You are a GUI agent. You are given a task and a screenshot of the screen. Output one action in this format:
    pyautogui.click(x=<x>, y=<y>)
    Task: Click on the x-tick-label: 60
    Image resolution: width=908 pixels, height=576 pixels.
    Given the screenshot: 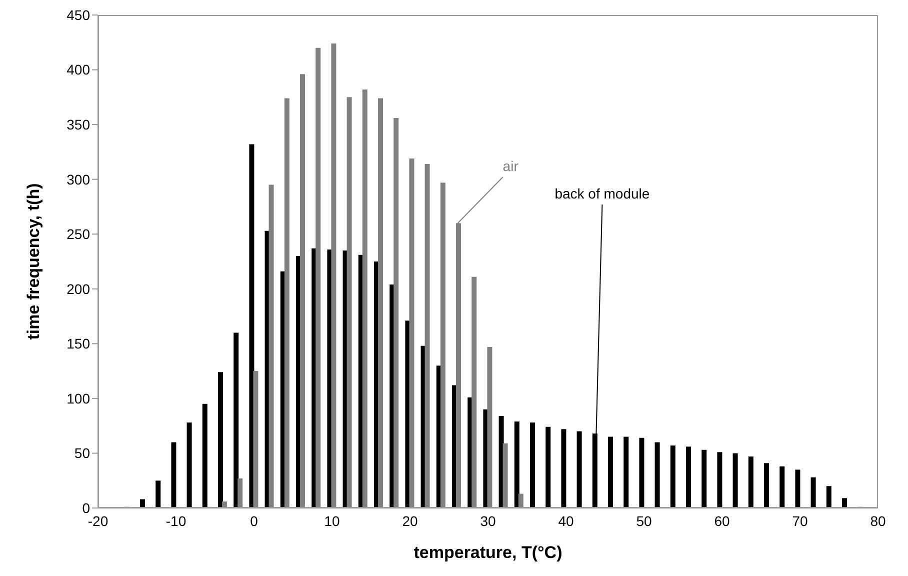 What is the action you would take?
    pyautogui.click(x=722, y=520)
    